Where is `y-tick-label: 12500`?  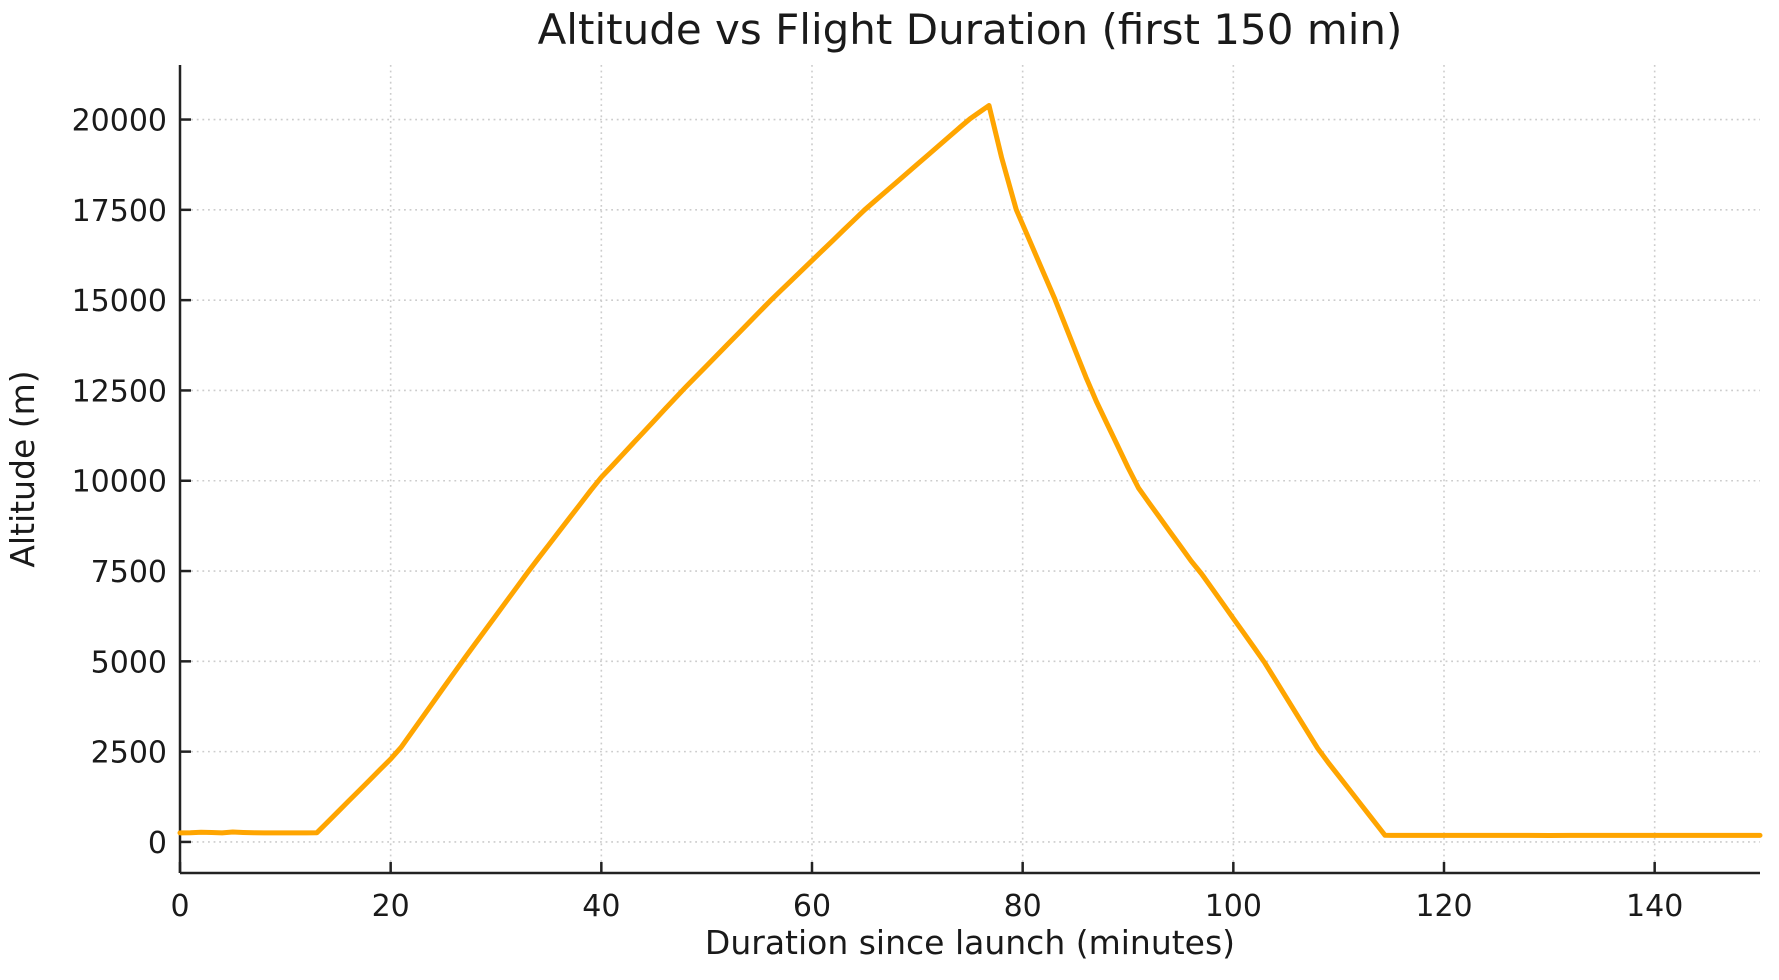 y-tick-label: 12500 is located at coordinates (119, 391).